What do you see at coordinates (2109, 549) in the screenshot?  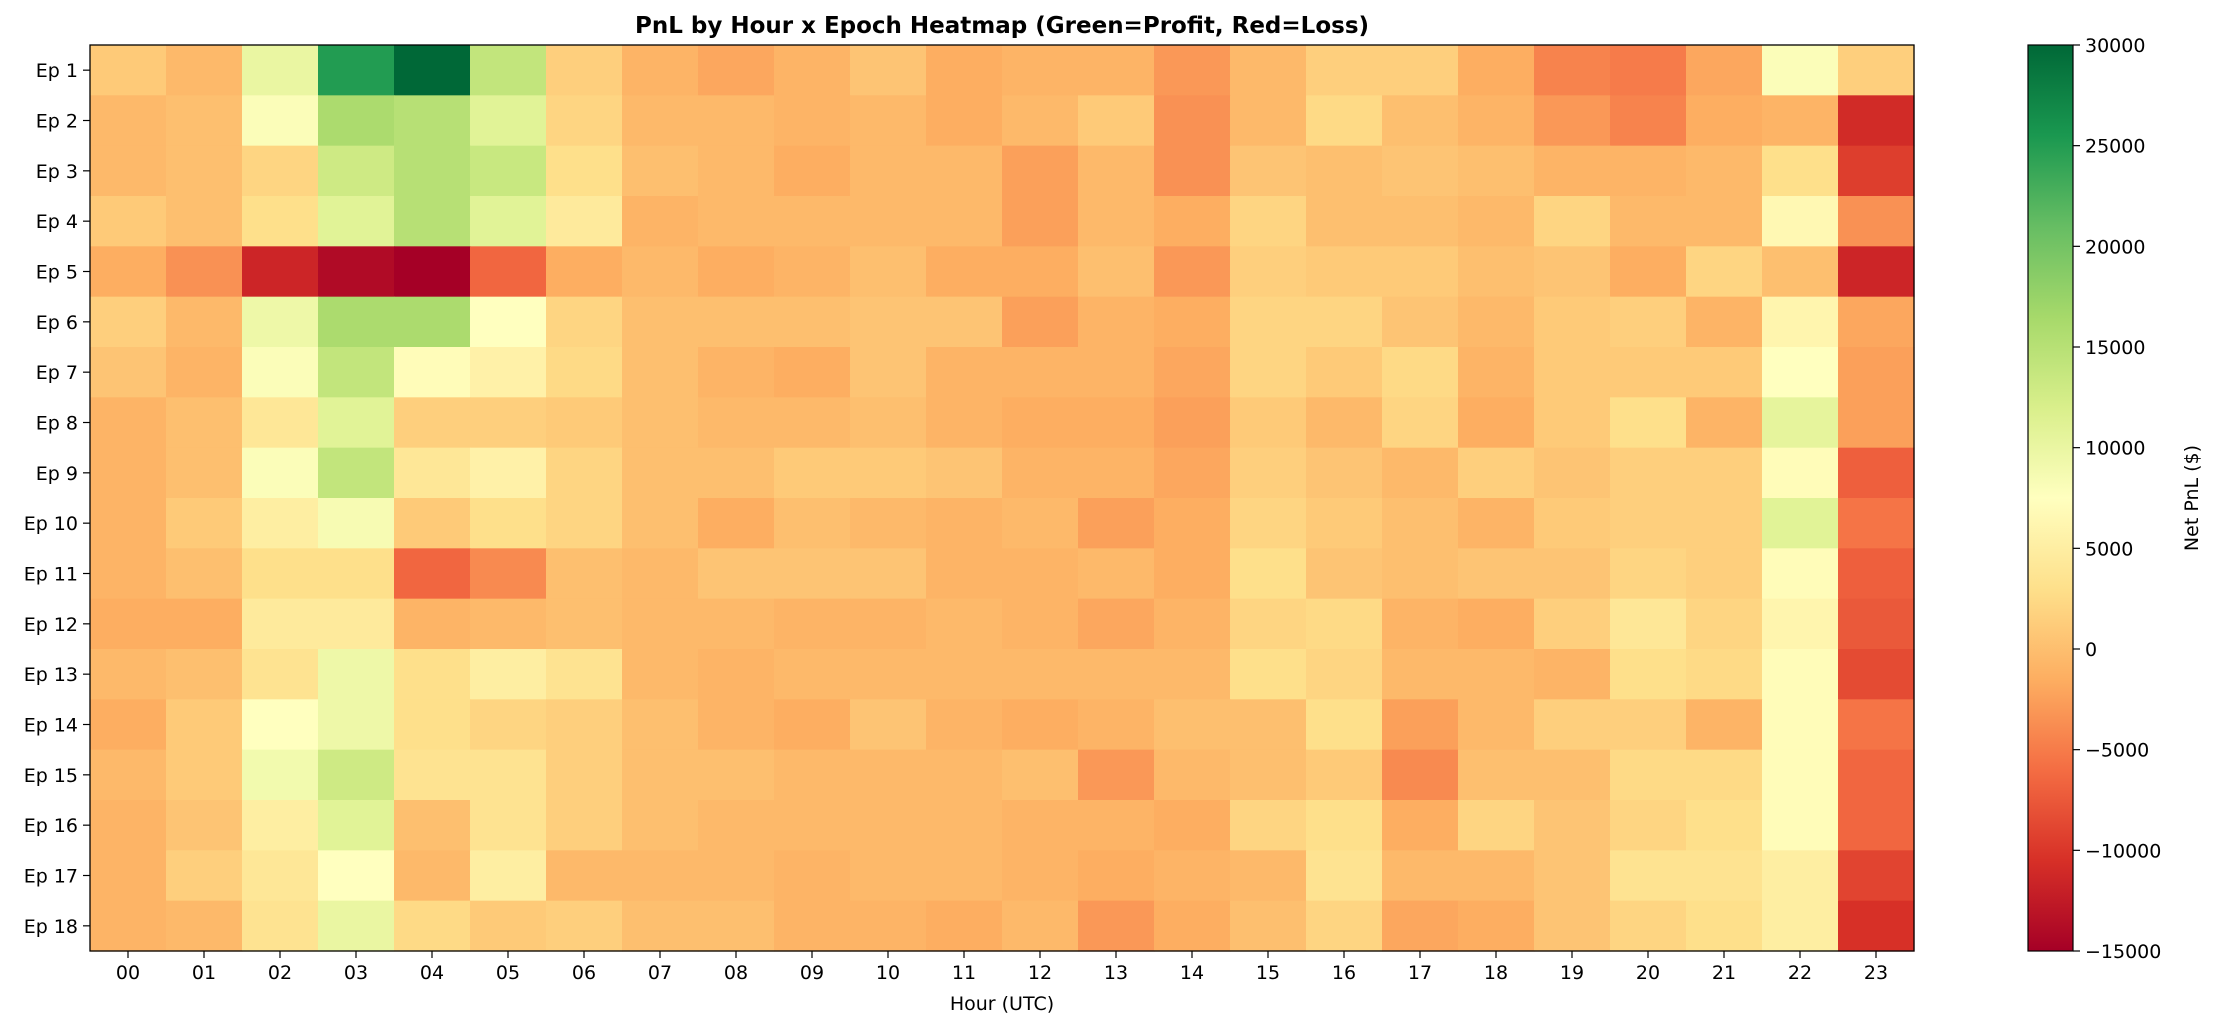 I see `colorbar-tick-label: 5000` at bounding box center [2109, 549].